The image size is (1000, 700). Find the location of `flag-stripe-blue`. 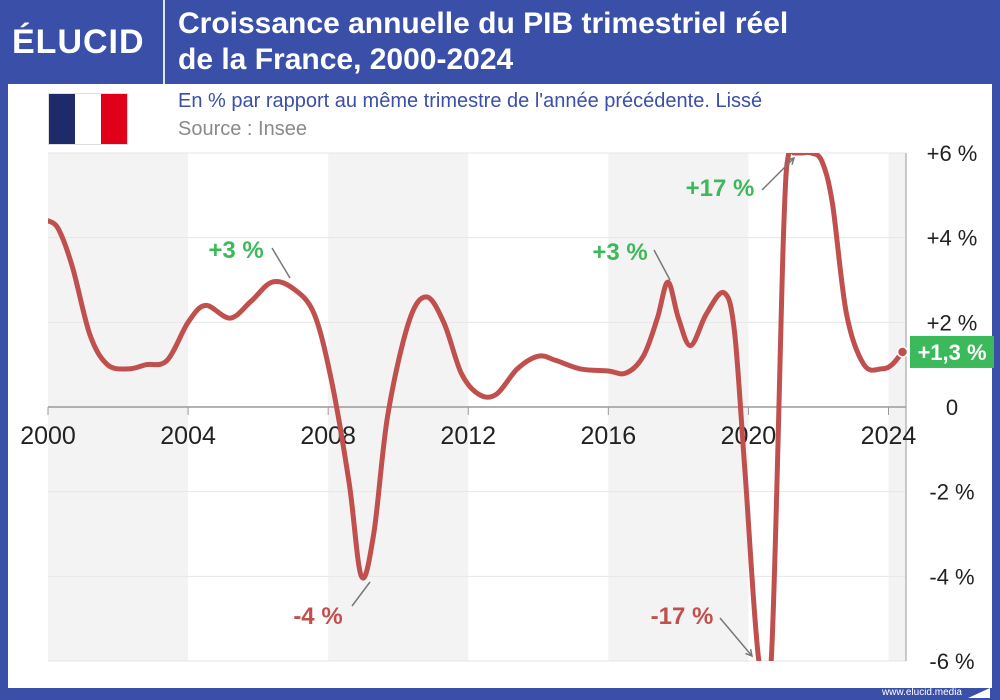

flag-stripe-blue is located at coordinates (62, 119).